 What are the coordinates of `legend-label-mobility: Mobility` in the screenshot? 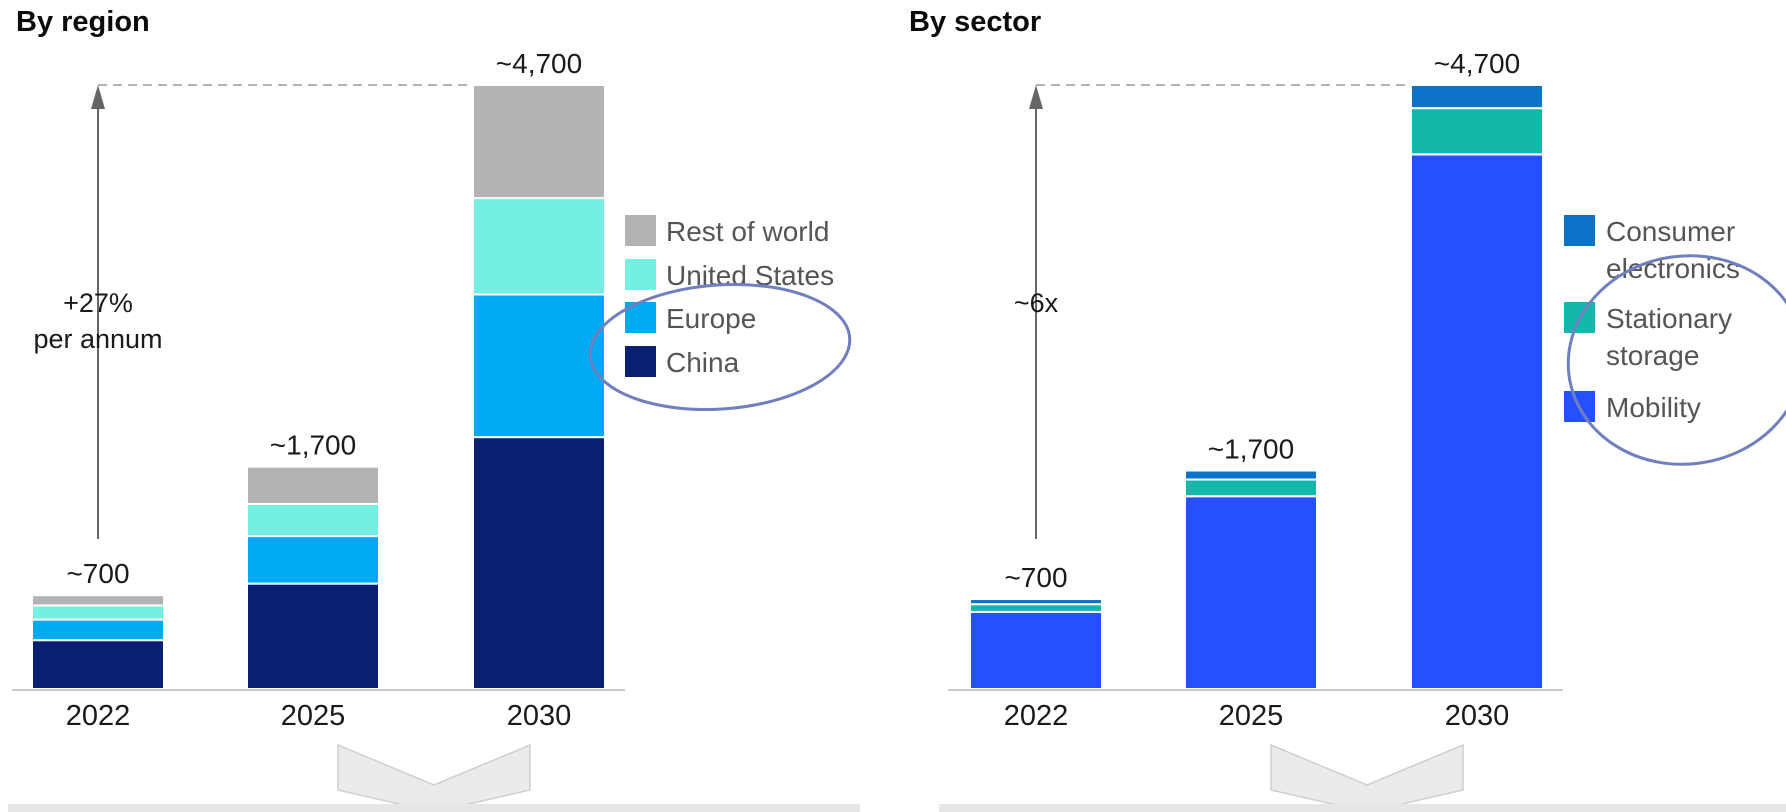 It's located at (1653, 407).